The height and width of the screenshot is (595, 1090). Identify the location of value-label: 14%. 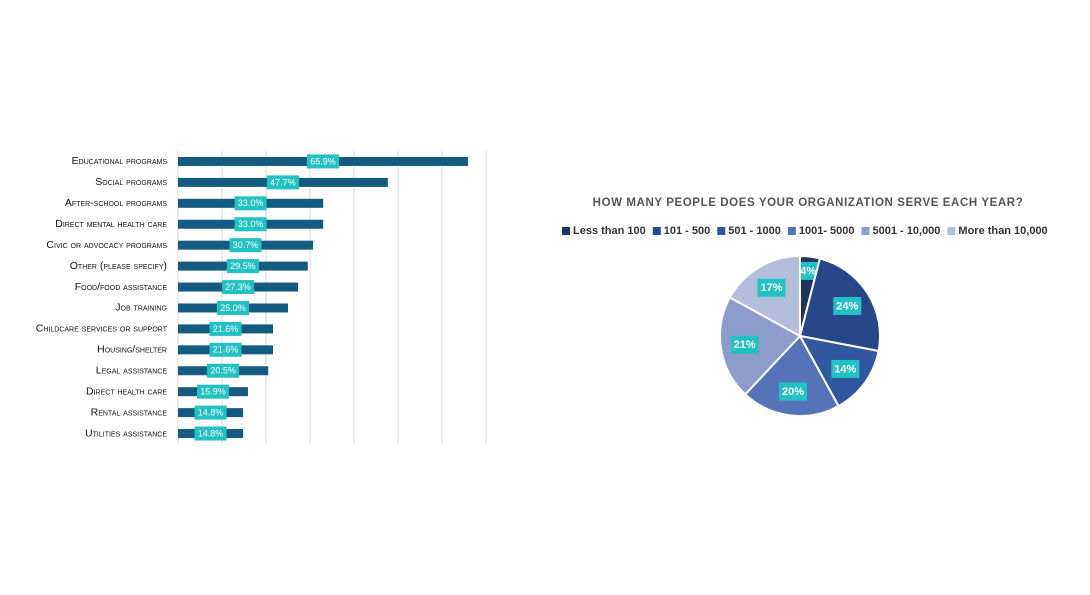
(845, 369).